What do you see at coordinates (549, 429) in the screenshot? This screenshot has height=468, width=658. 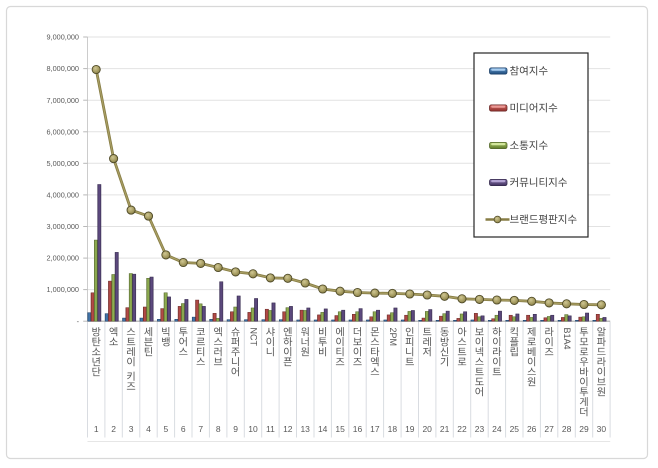 I see `svg-text: 27` at bounding box center [549, 429].